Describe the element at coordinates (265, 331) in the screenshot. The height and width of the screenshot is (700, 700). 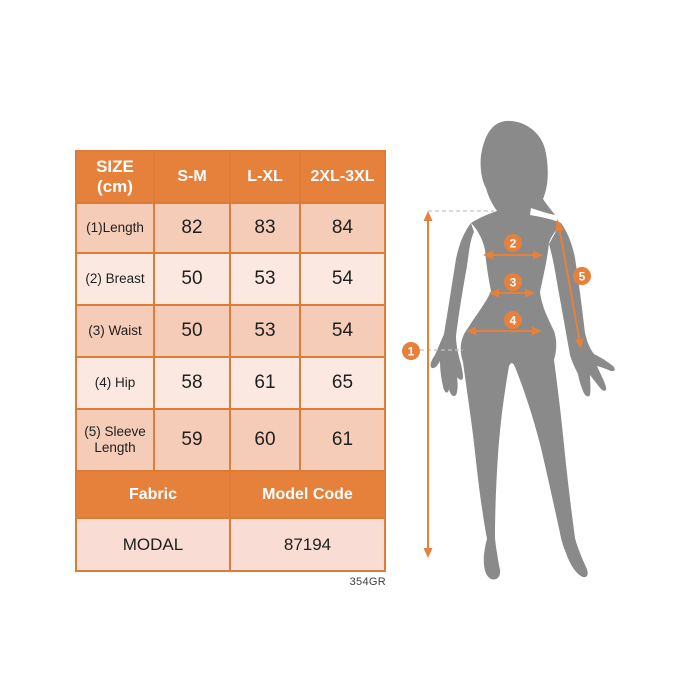
I see `cell-waist-lxl: 53` at that location.